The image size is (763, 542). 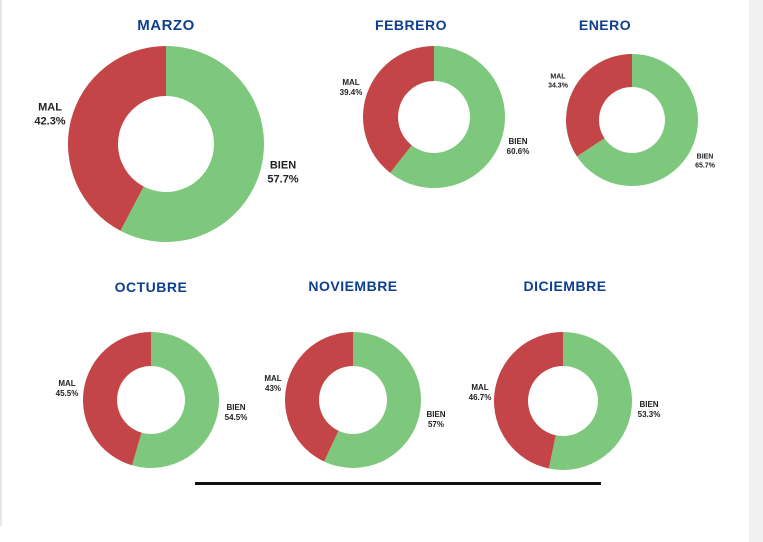 I want to click on chart-title-noviembre: NOVIEMBRE, so click(x=353, y=286).